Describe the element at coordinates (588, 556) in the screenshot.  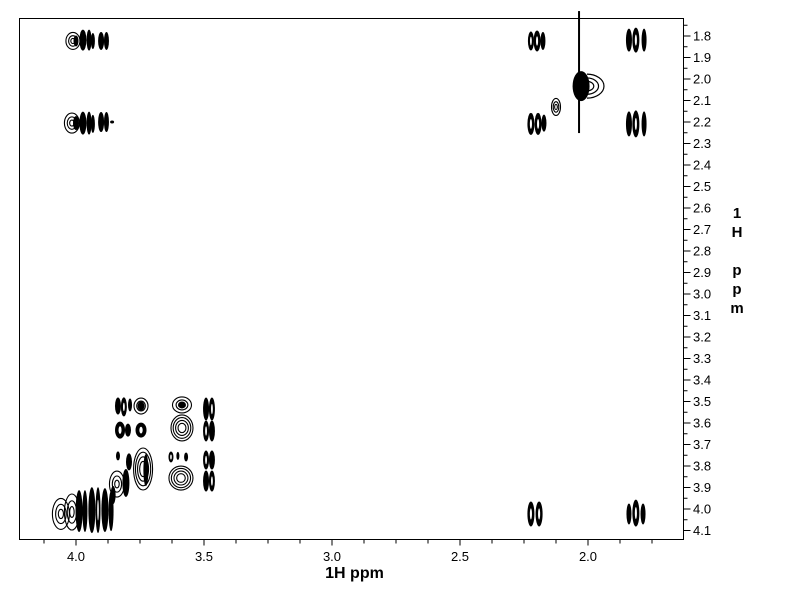
I see `x-tick-label: 2.0` at that location.